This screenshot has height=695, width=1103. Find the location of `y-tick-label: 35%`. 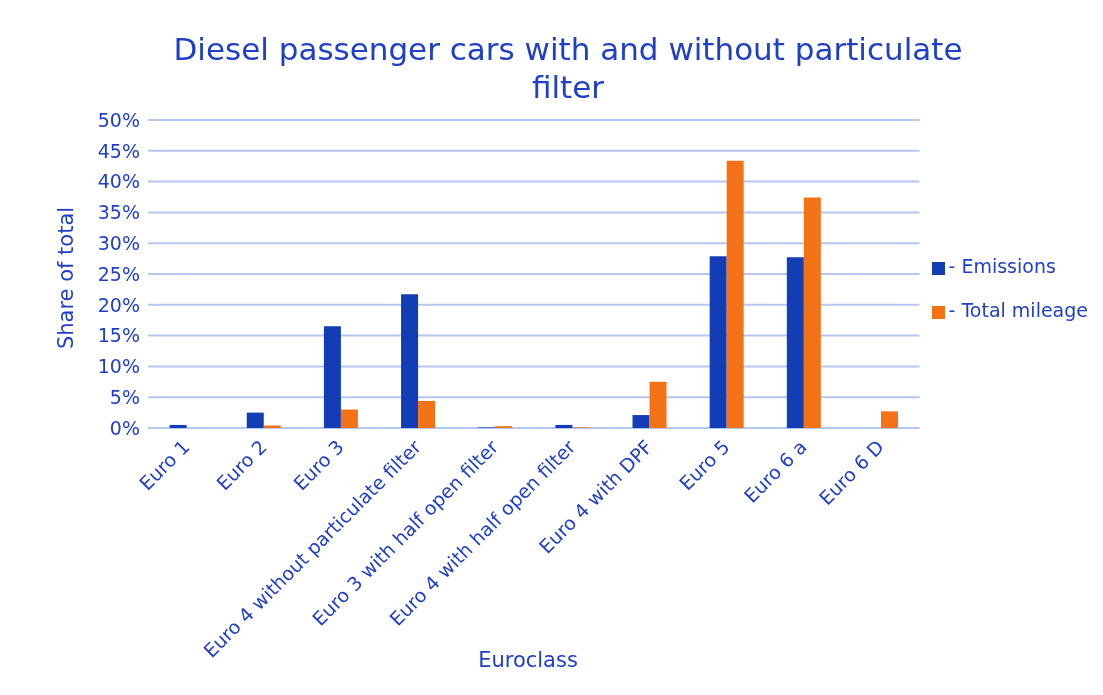

y-tick-label: 35% is located at coordinates (118, 212).